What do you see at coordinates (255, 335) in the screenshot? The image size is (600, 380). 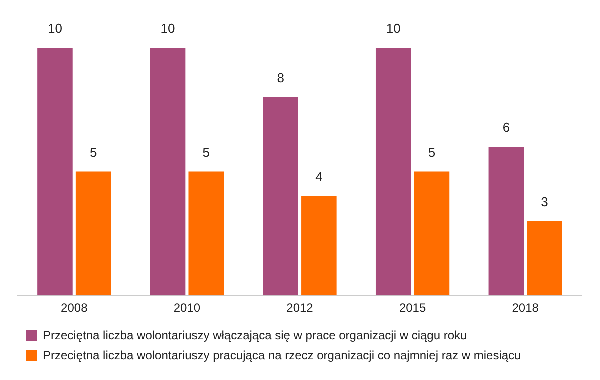 I see `legend-label: Przeciętna liczba wolontariuszy włączająca się w prace organizacji w ciągu roku` at bounding box center [255, 335].